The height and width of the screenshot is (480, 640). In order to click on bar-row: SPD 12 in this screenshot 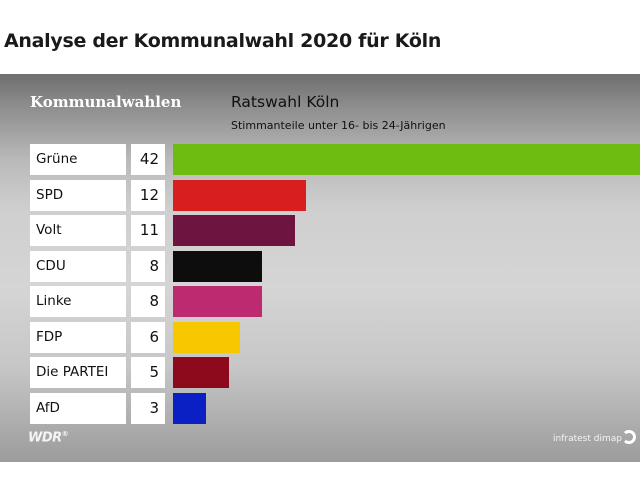, I will do `click(320, 195)`.